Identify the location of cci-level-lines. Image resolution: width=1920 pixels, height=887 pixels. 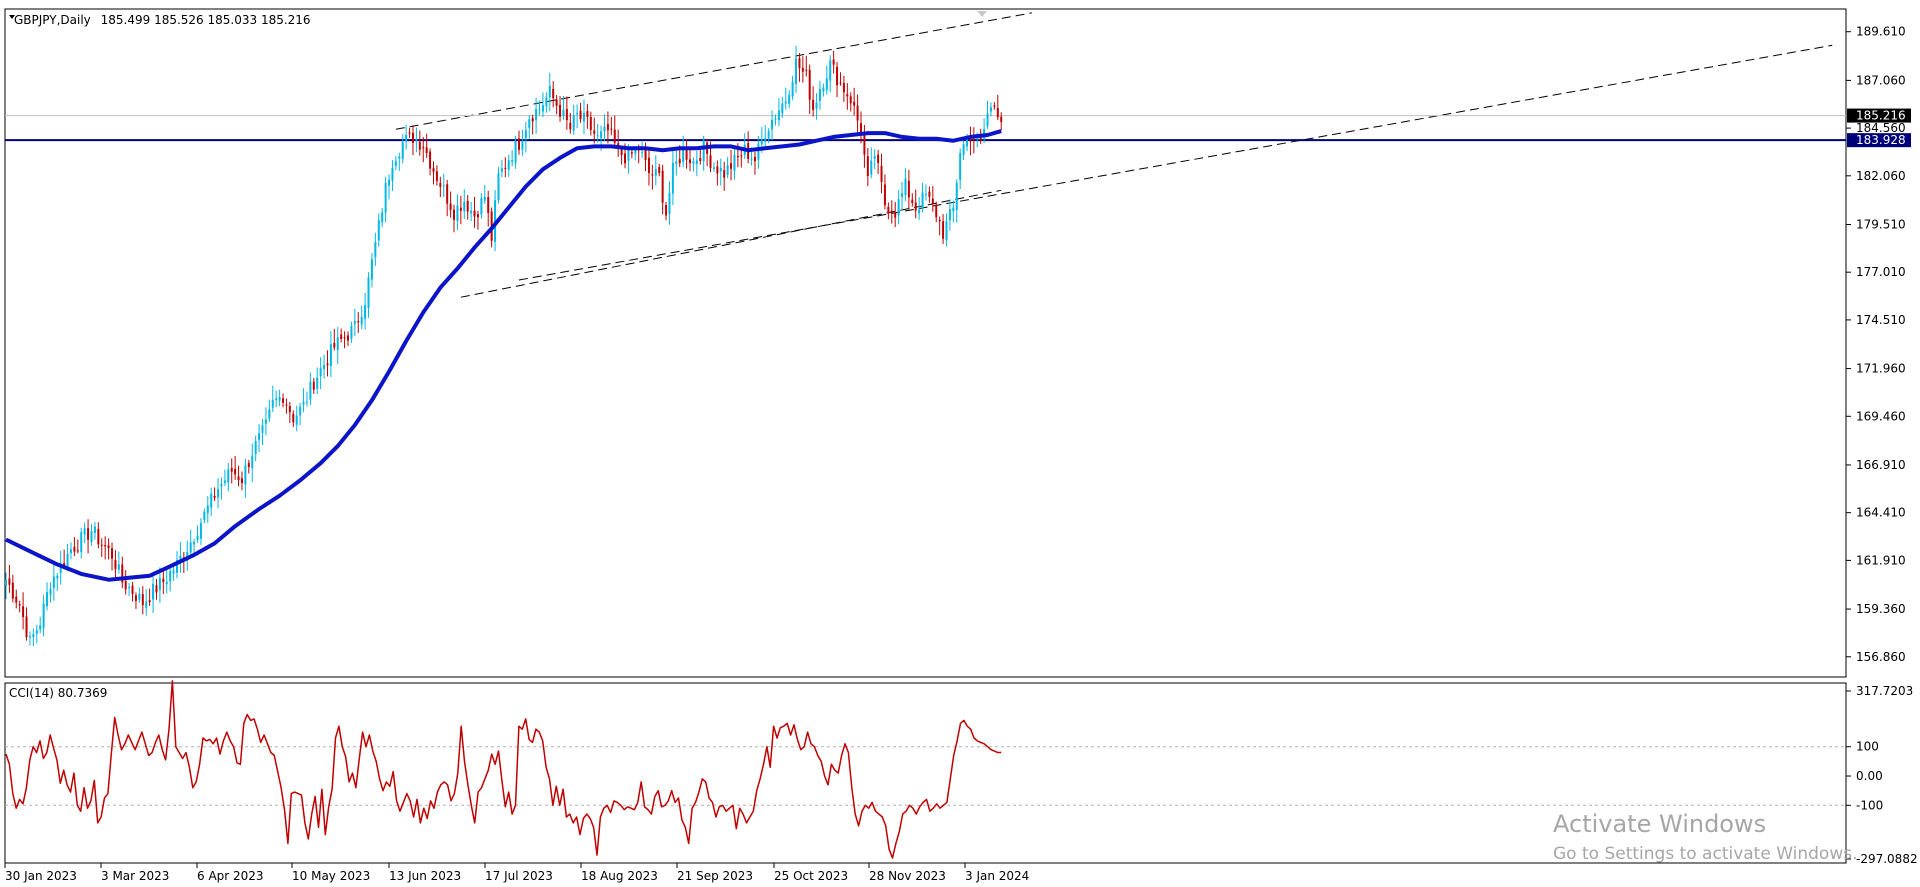
(925, 776).